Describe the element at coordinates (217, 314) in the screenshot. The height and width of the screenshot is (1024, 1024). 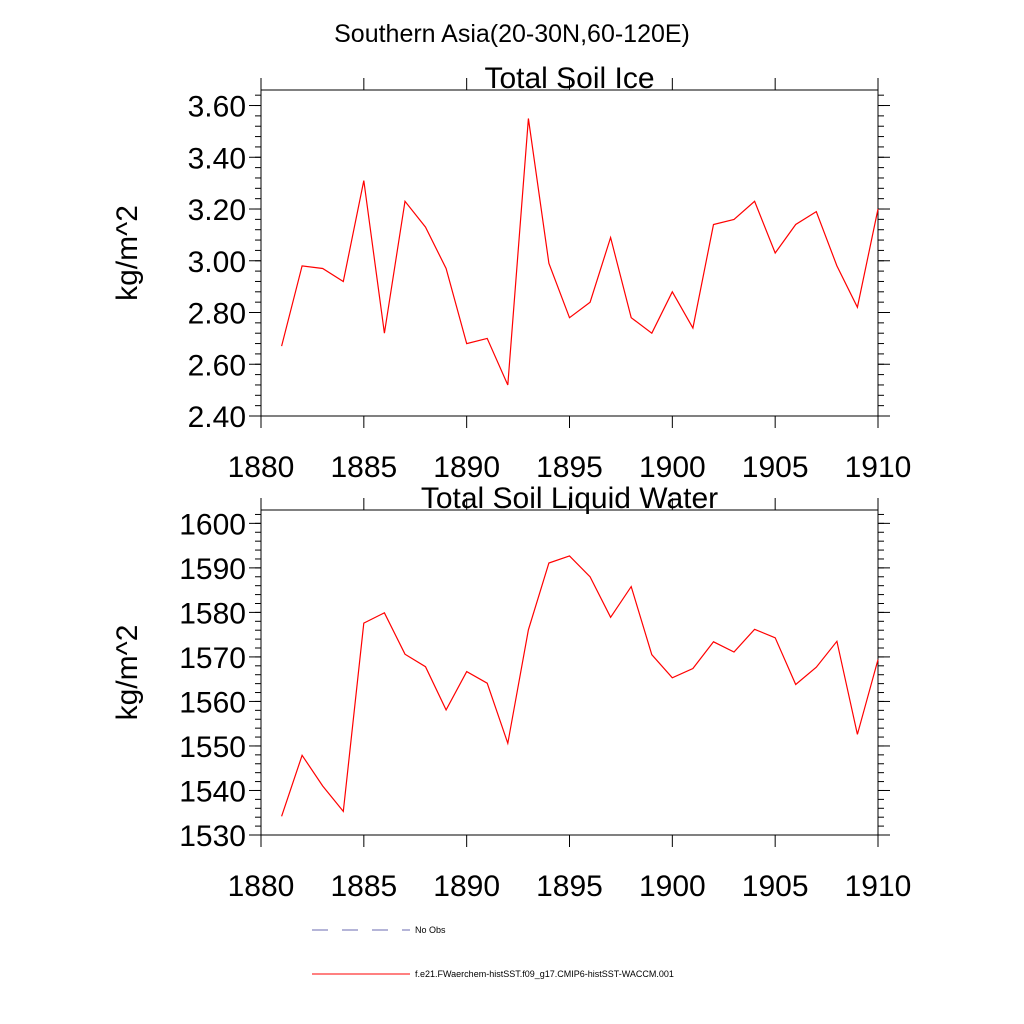
I see `y-tick-label: 2.80` at that location.